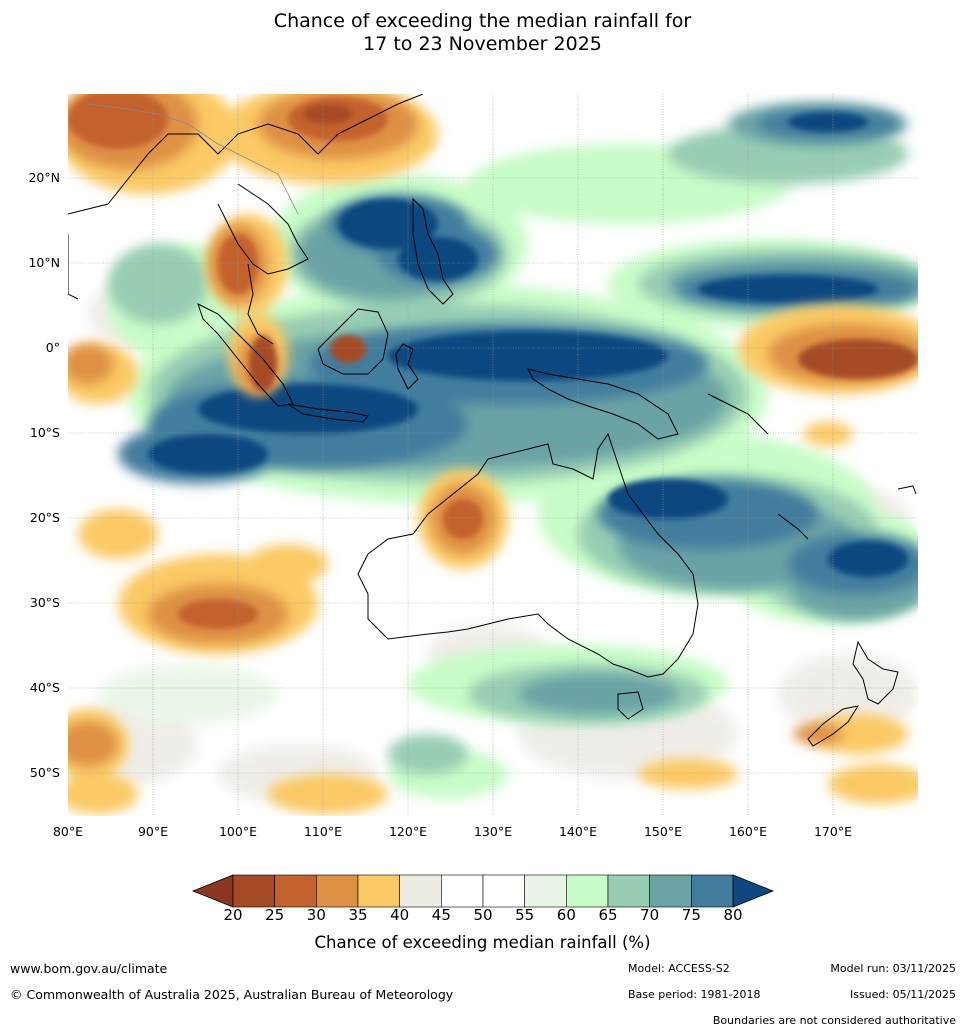 The width and height of the screenshot is (965, 1035). Describe the element at coordinates (441, 915) in the screenshot. I see `colorbar-tick-45: 45` at that location.